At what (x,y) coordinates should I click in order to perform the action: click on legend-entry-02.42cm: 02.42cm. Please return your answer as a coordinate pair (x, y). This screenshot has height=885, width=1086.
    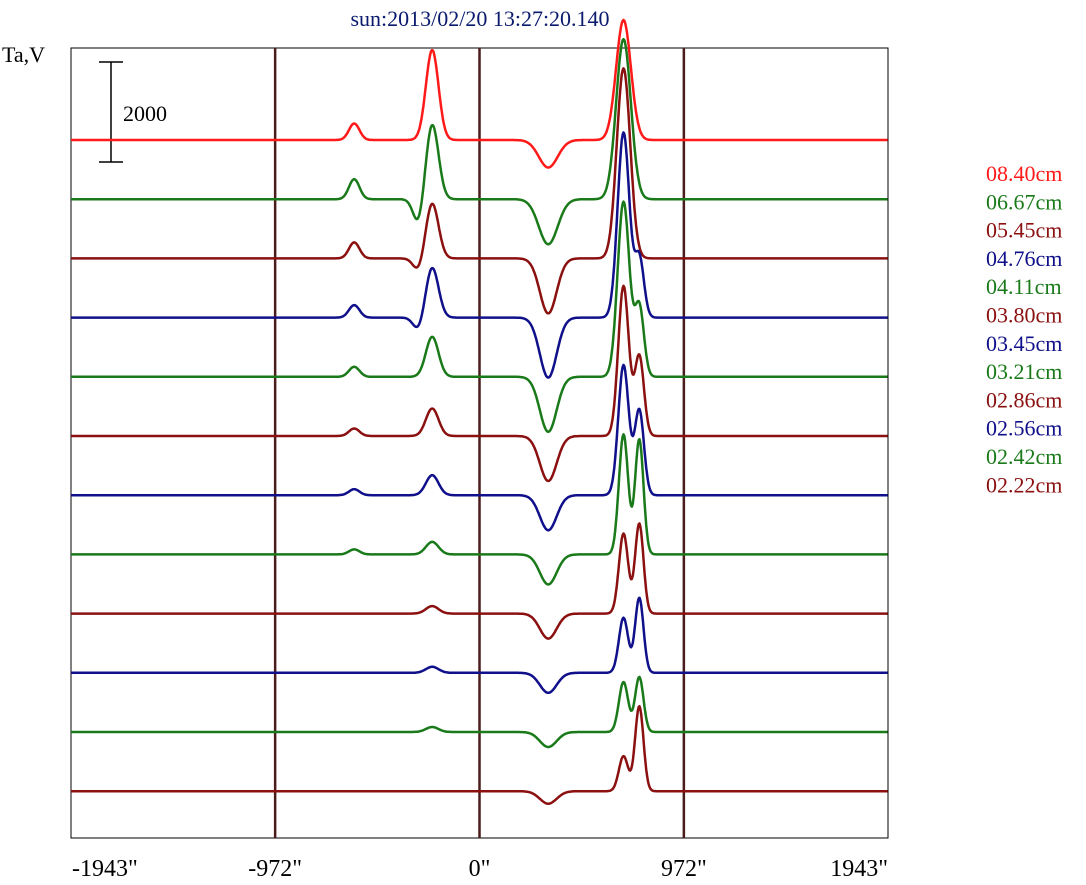
    Looking at the image, I should click on (1024, 456).